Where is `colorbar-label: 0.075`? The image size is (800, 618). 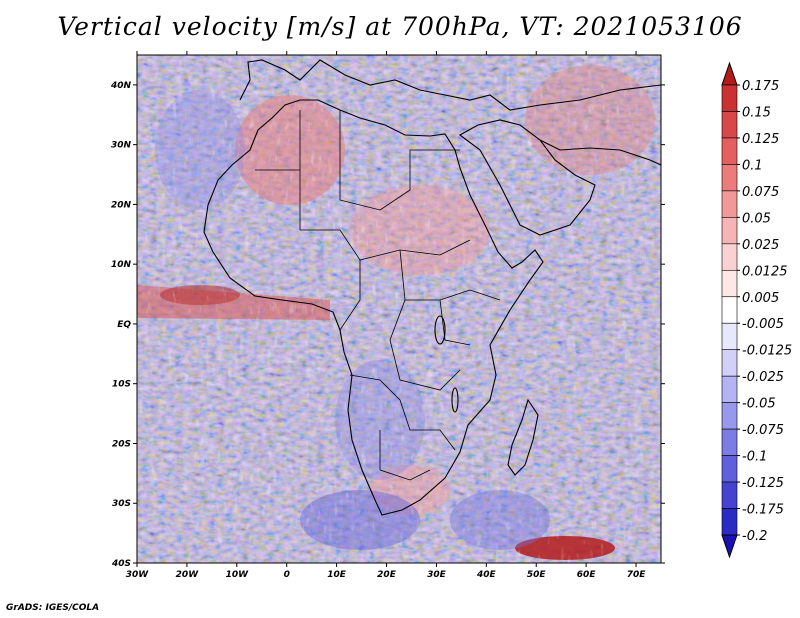
colorbar-label: 0.075 is located at coordinates (760, 192).